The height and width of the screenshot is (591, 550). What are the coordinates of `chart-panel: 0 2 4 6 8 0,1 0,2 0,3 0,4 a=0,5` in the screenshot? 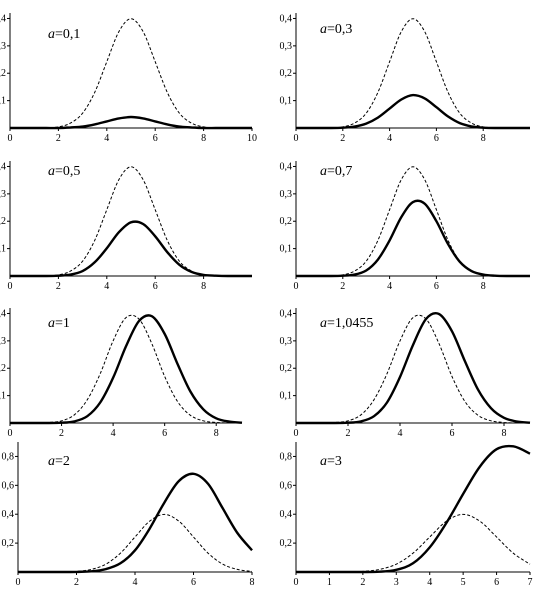 It's located at (126, 226).